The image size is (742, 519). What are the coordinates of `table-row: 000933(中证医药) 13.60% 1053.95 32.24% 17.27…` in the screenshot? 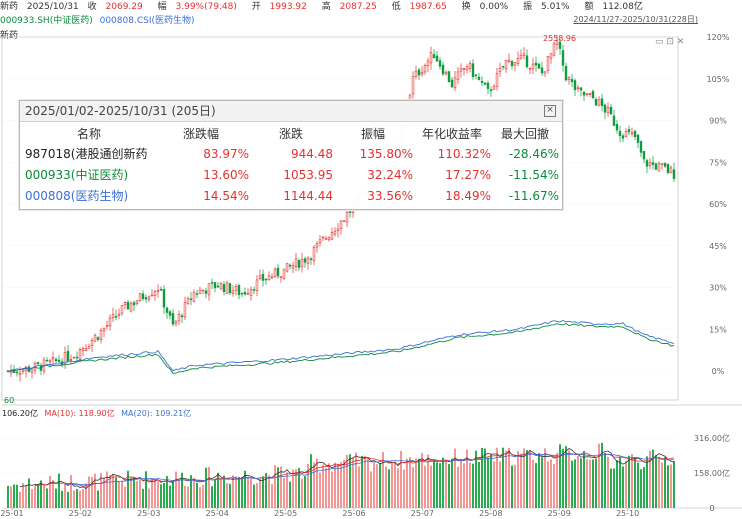 It's located at (289, 174).